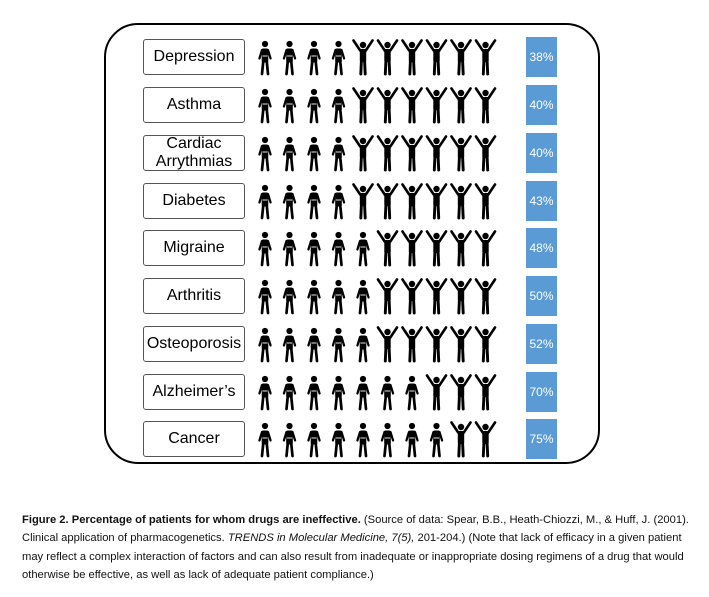 The image size is (709, 597). I want to click on chart-row: Alzheimer’s 70%, so click(354, 392).